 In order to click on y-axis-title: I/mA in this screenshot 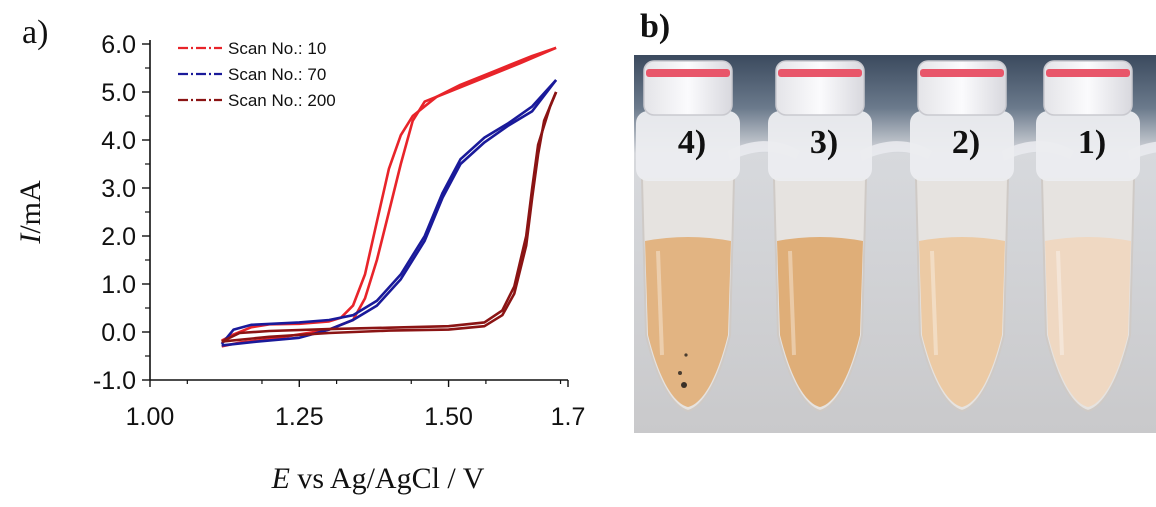, I will do `click(30, 212)`.